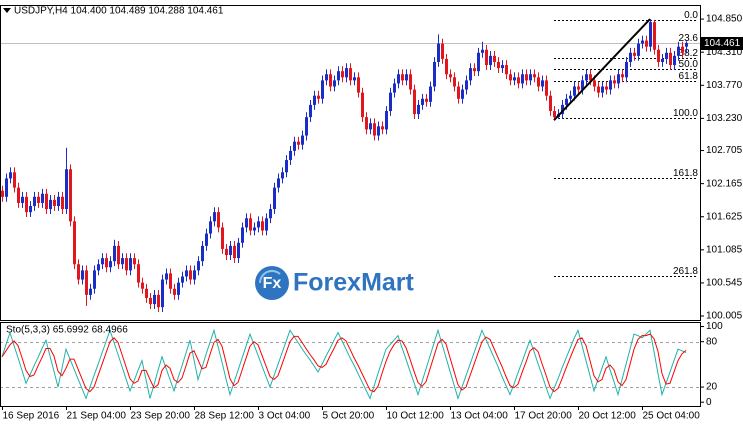 The width and height of the screenshot is (743, 425). I want to click on x-tick-label: 10 Oct 12:00, so click(416, 416).